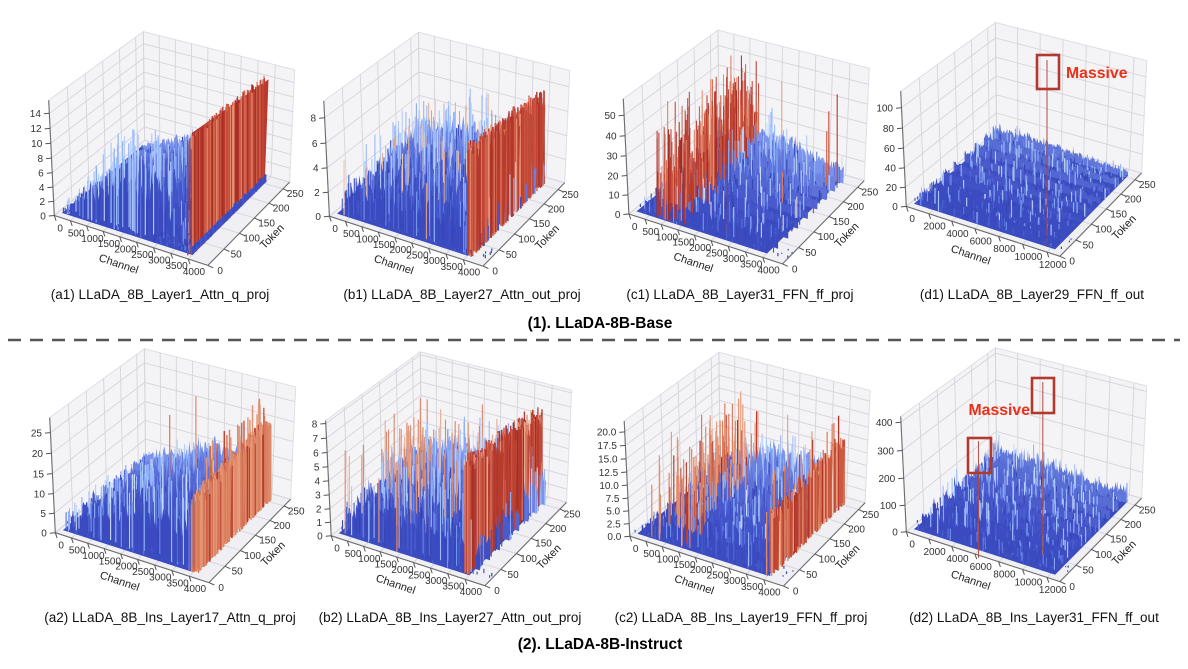 This screenshot has height=669, width=1188. What do you see at coordinates (884, 423) in the screenshot?
I see `svg-text: 400` at bounding box center [884, 423].